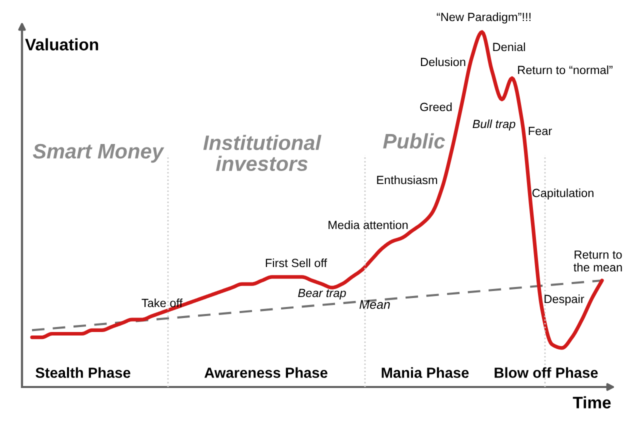 Image resolution: width=634 pixels, height=422 pixels. Describe the element at coordinates (494, 125) in the screenshot. I see `annotation: Bull trap` at that location.